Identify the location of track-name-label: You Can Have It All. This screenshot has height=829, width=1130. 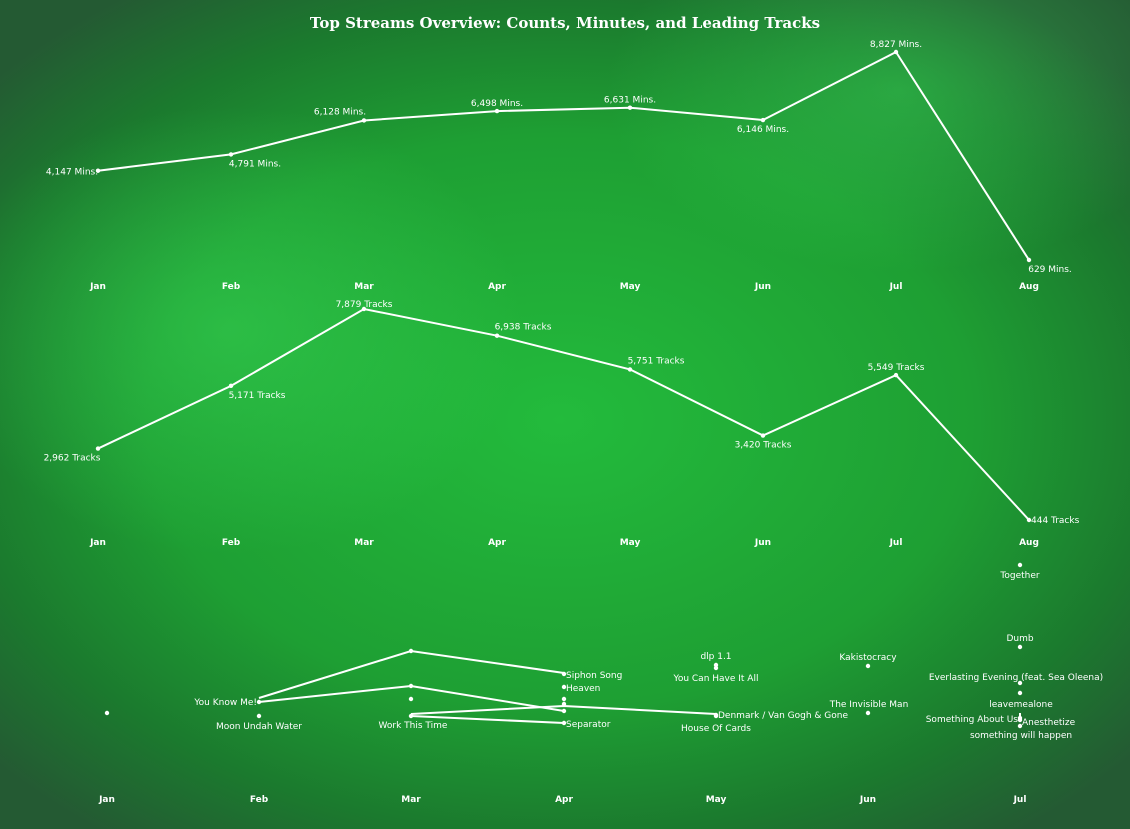
(716, 679).